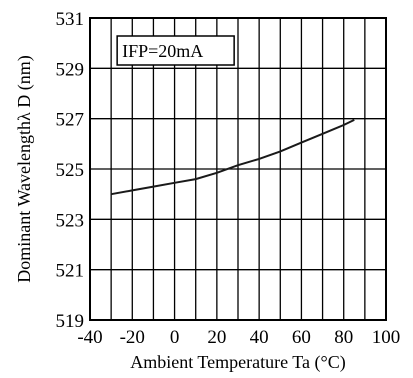 The height and width of the screenshot is (378, 413). Describe the element at coordinates (216, 337) in the screenshot. I see `x-tick-label: 20` at that location.